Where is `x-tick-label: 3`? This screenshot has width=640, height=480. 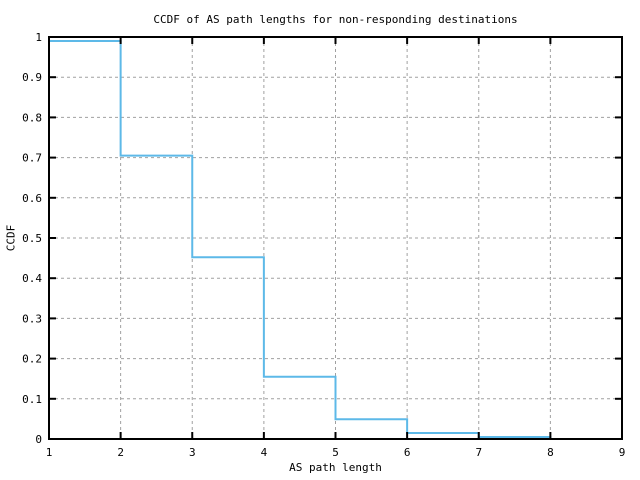 x-tick-label: 3 is located at coordinates (192, 452).